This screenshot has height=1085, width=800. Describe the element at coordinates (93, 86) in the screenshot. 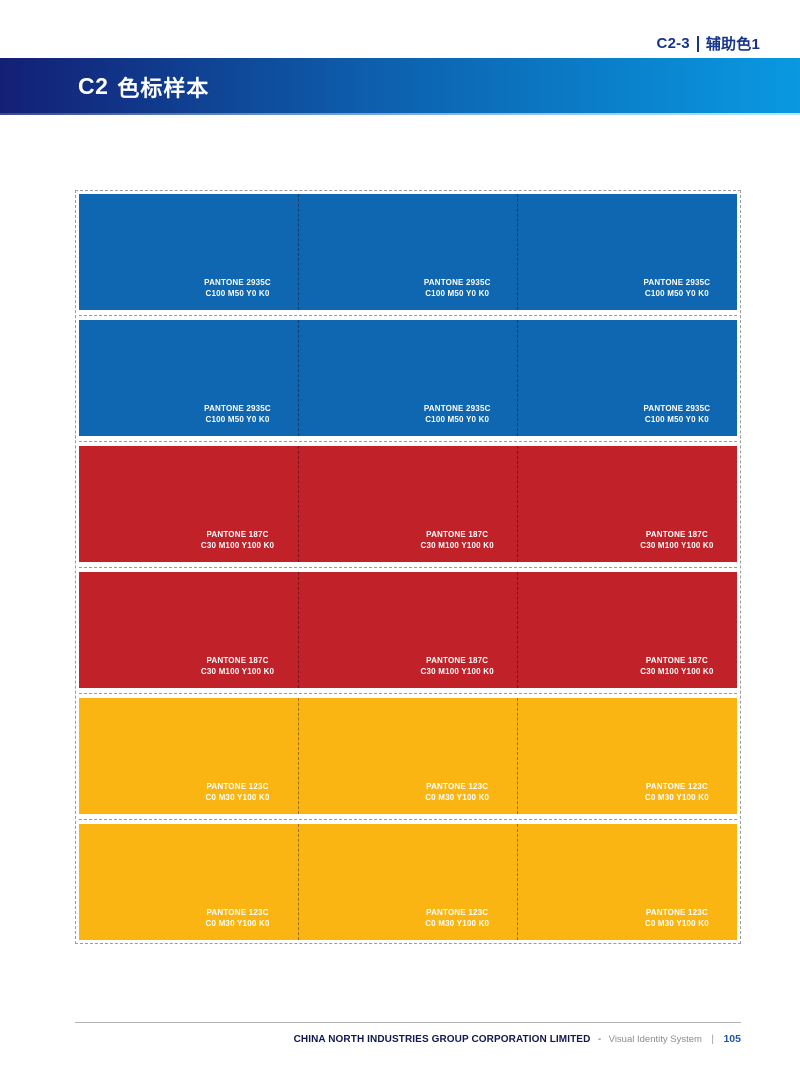

I see `page-title-code: C2` at that location.